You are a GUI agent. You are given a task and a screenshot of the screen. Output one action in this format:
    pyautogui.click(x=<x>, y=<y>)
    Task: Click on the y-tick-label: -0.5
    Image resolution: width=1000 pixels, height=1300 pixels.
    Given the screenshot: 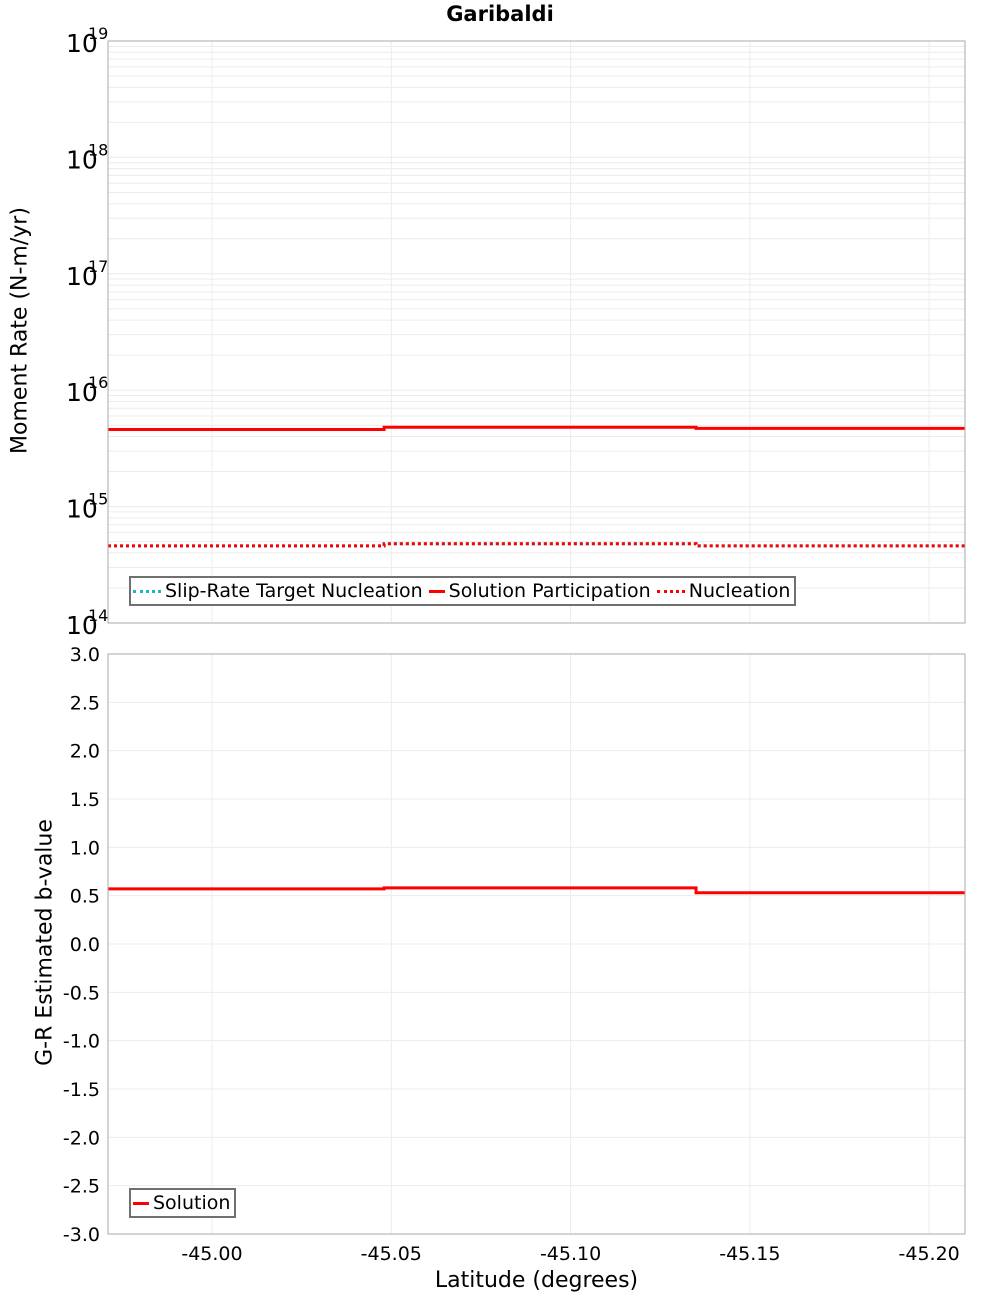 What is the action you would take?
    pyautogui.click(x=81, y=993)
    